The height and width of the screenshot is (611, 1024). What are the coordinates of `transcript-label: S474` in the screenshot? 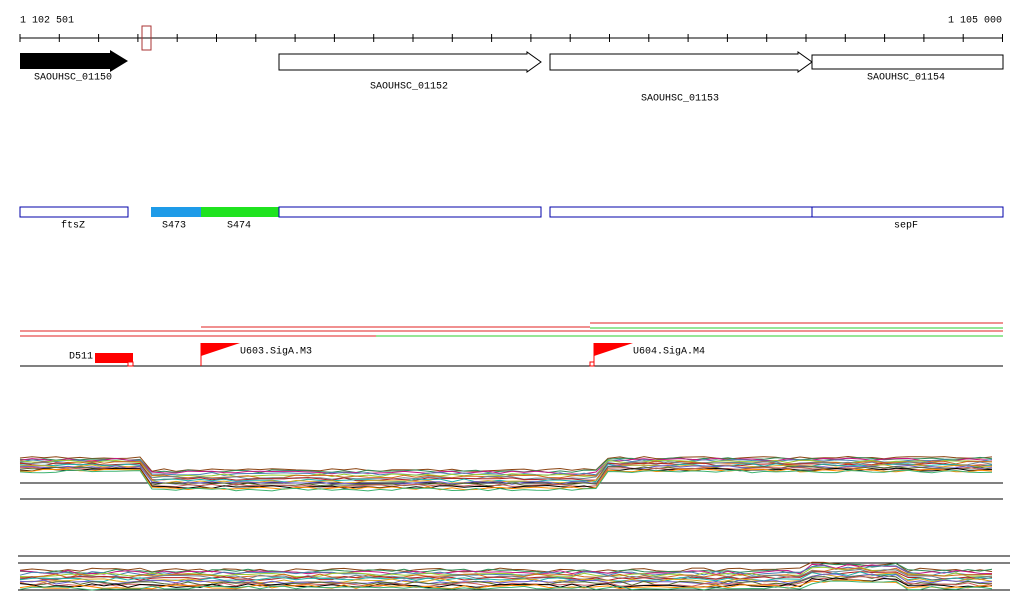 It's located at (239, 226).